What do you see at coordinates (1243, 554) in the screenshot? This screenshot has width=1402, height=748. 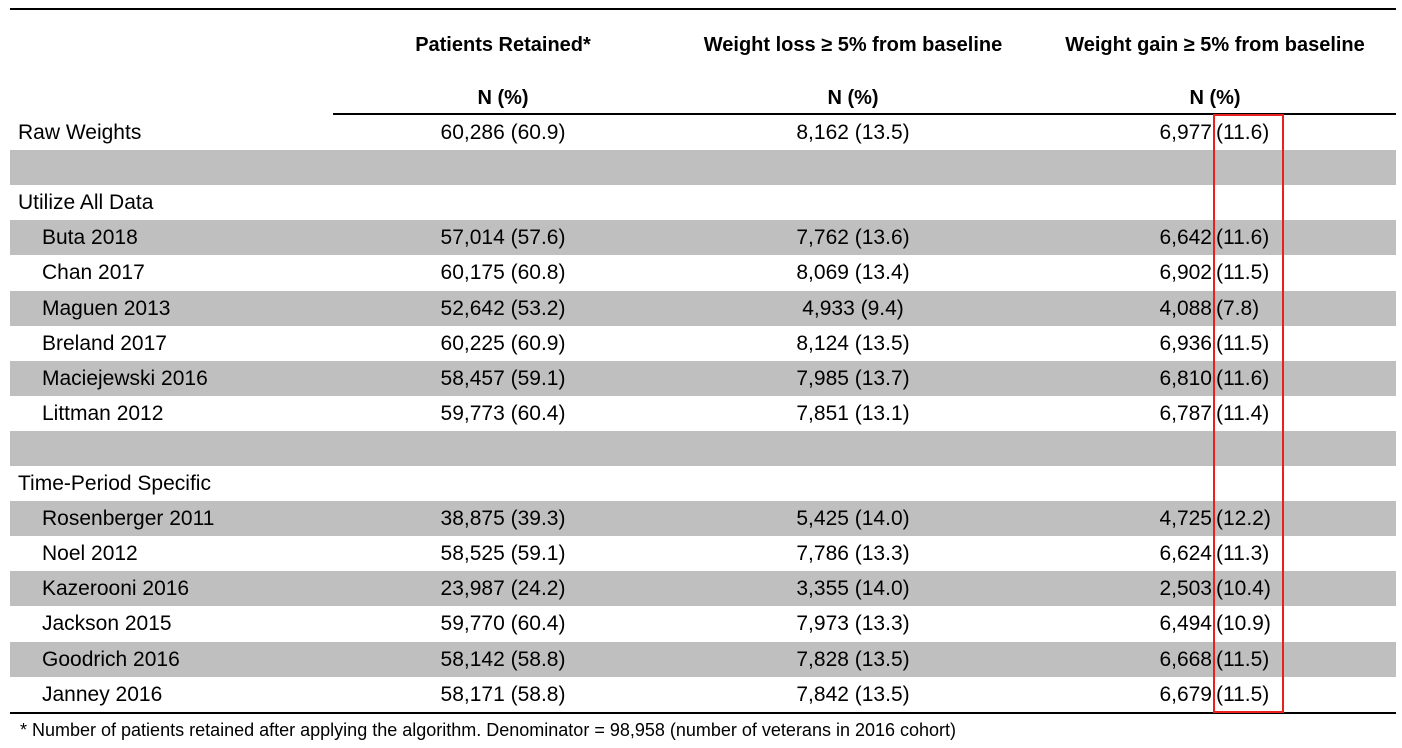 I see `cell-weight-gain-percent: (11.3)` at bounding box center [1243, 554].